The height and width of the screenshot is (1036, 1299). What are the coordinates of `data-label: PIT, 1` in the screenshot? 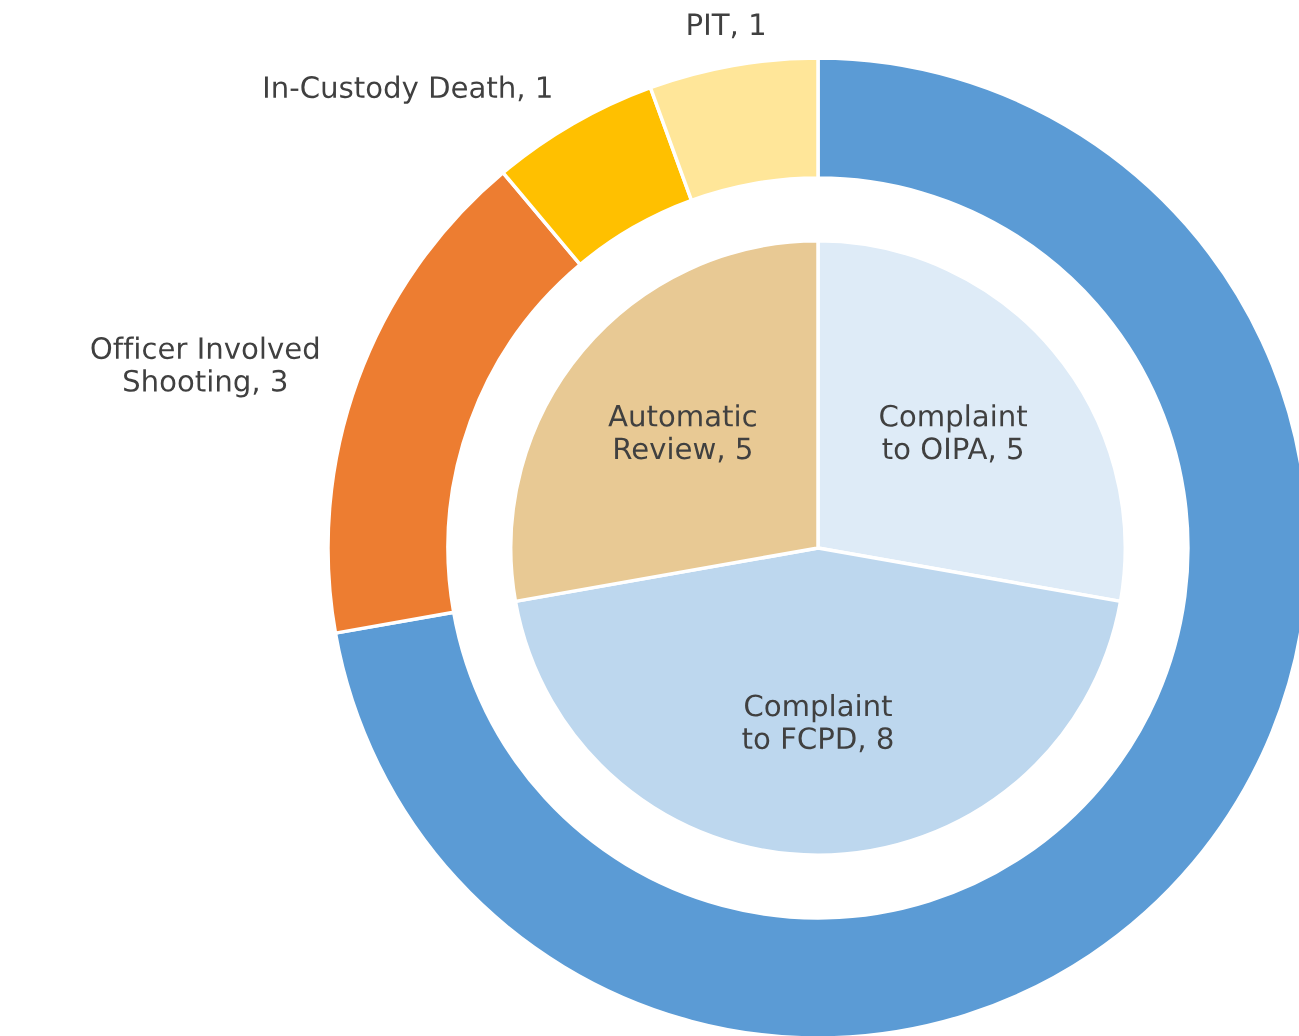 It's located at (726, 26).